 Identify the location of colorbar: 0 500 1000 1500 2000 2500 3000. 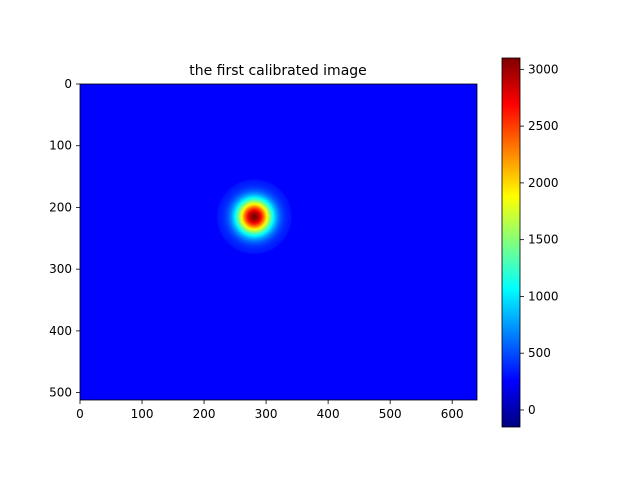
(530, 242).